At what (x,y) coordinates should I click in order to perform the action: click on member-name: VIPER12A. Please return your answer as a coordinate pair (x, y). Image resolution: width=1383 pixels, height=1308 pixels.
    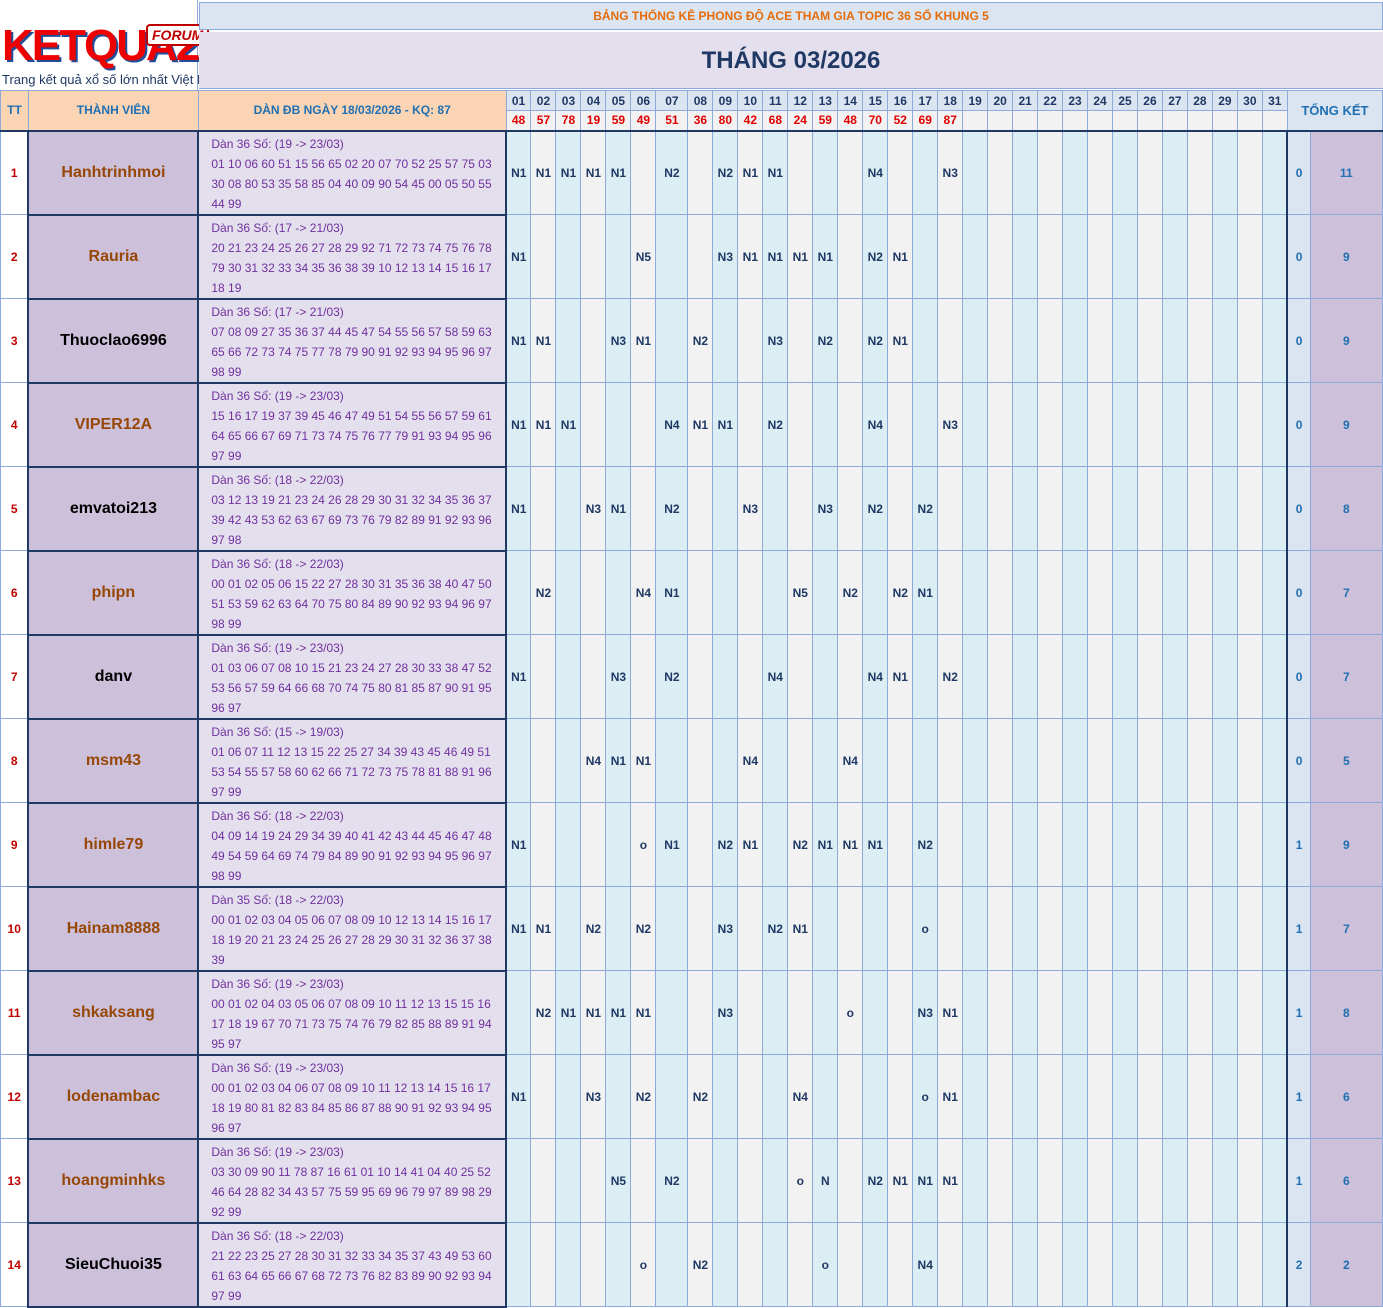
    Looking at the image, I should click on (113, 425).